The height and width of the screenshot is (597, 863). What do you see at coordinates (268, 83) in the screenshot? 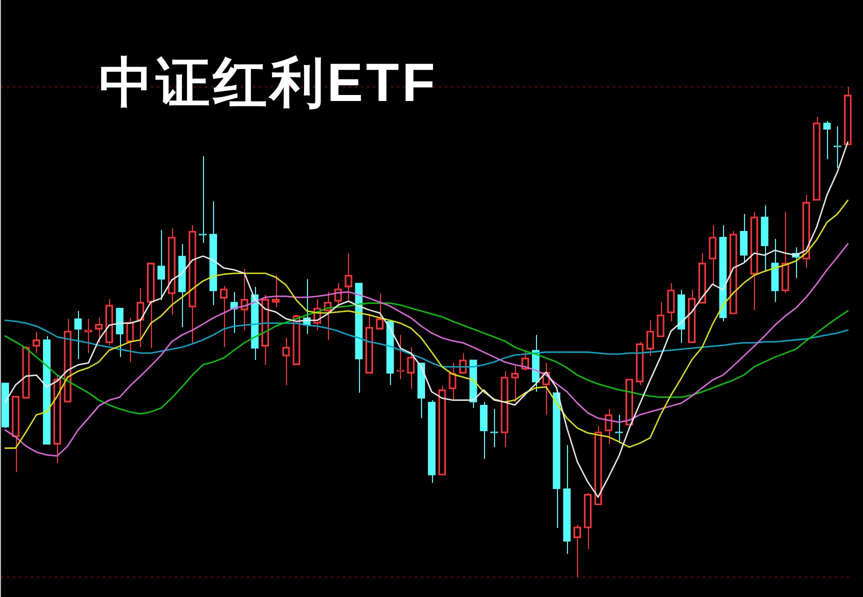
I see `chart-title: 中证红利ETF` at bounding box center [268, 83].